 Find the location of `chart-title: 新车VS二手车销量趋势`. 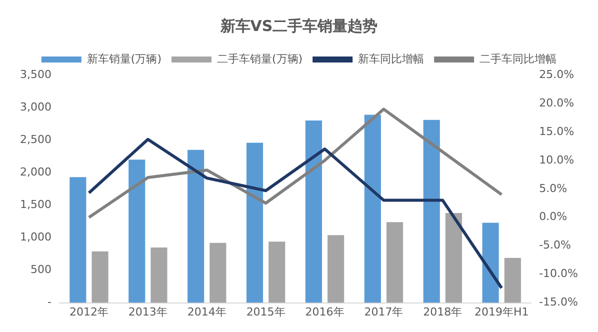

chart-title: 新车VS二手车销量趋势 is located at coordinates (298, 25).